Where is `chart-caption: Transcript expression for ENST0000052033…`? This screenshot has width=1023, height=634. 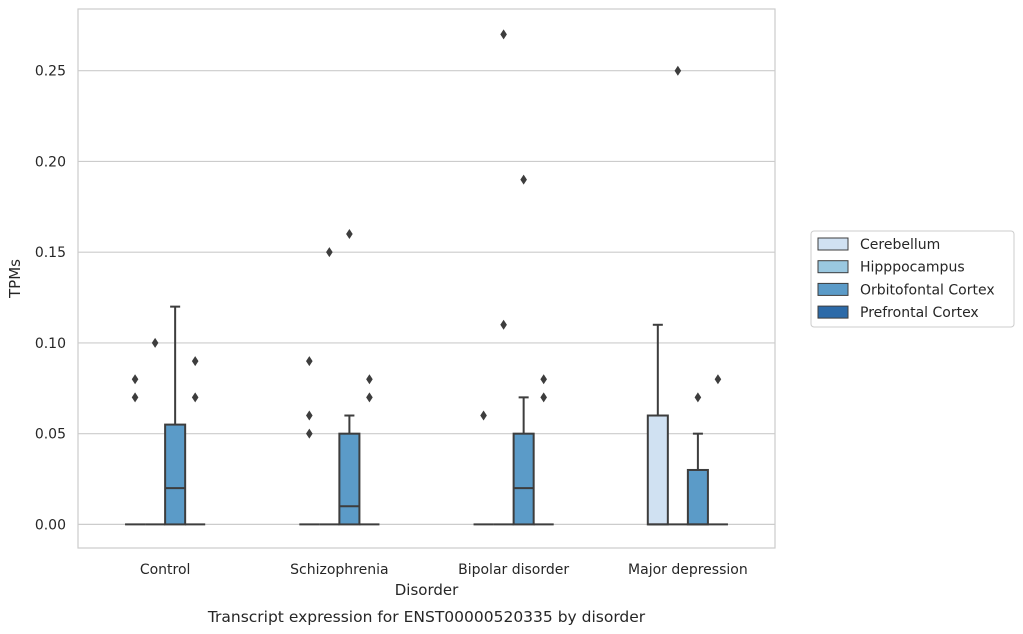 chart-caption: Transcript expression for ENST0000052033… is located at coordinates (426, 617).